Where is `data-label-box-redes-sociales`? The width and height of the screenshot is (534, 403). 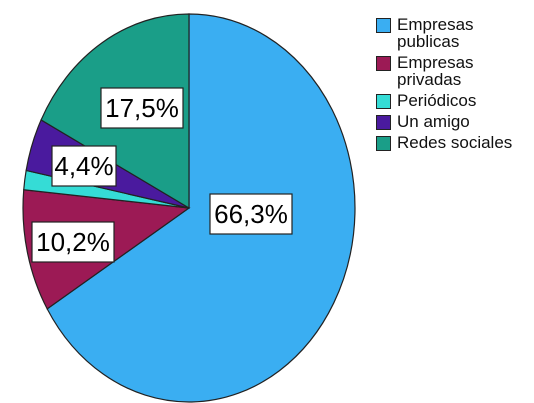 data-label-box-redes-sociales is located at coordinates (142, 108).